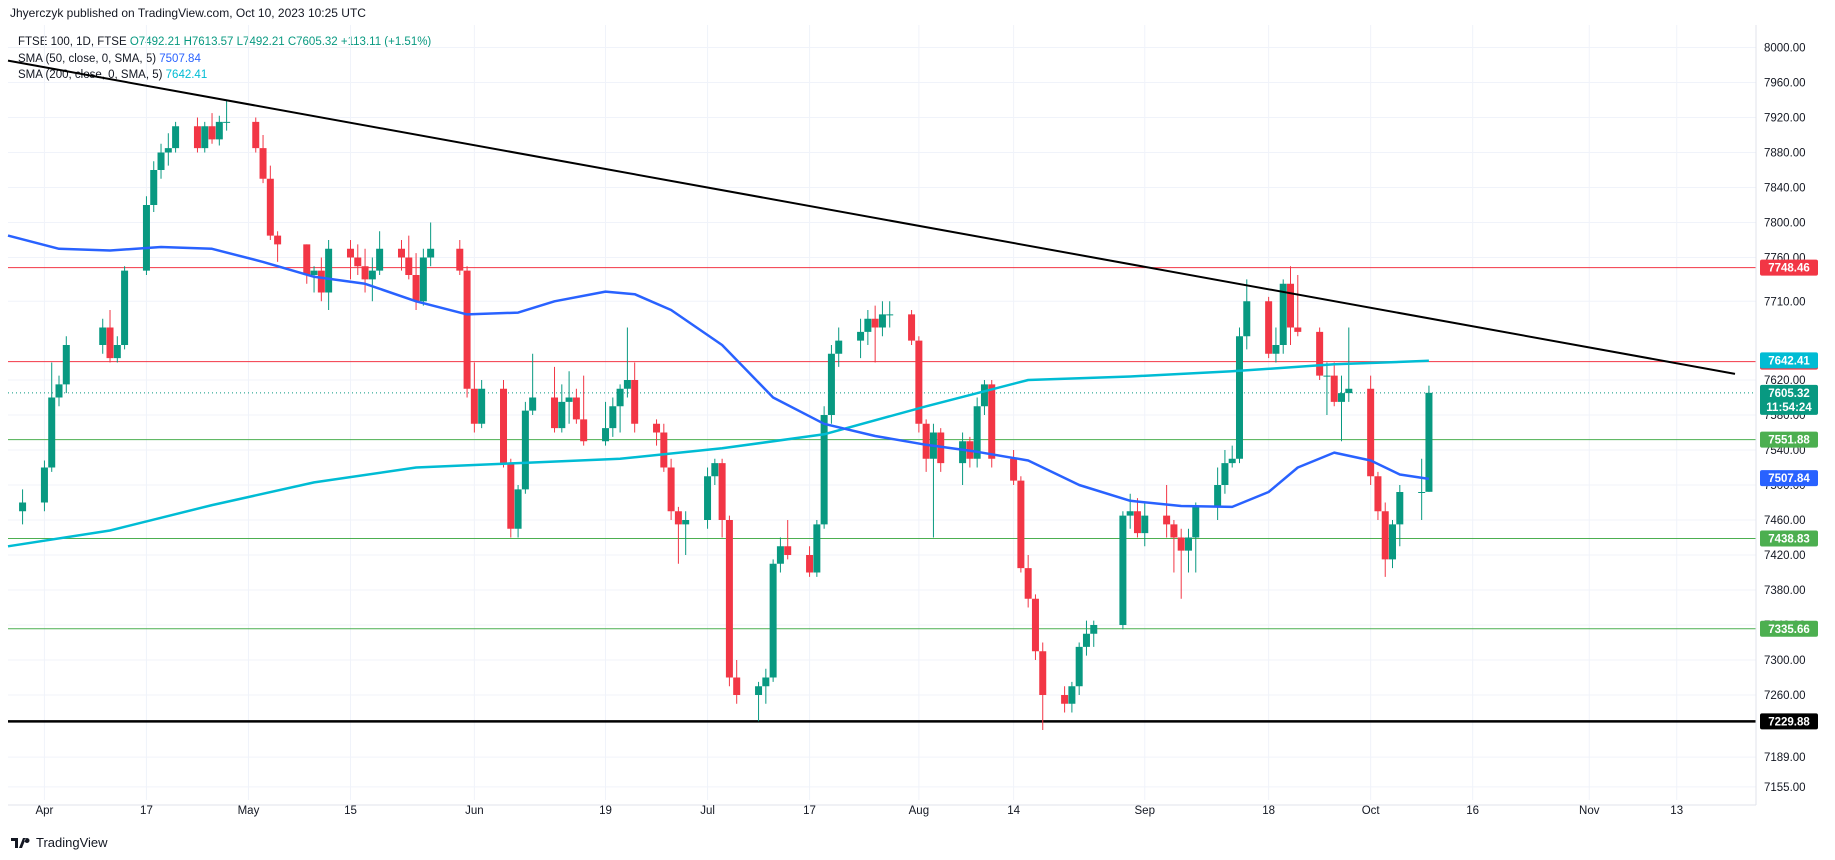 This screenshot has height=860, width=1835. What do you see at coordinates (1785, 49) in the screenshot?
I see `price-tick-label: 8000.00` at bounding box center [1785, 49].